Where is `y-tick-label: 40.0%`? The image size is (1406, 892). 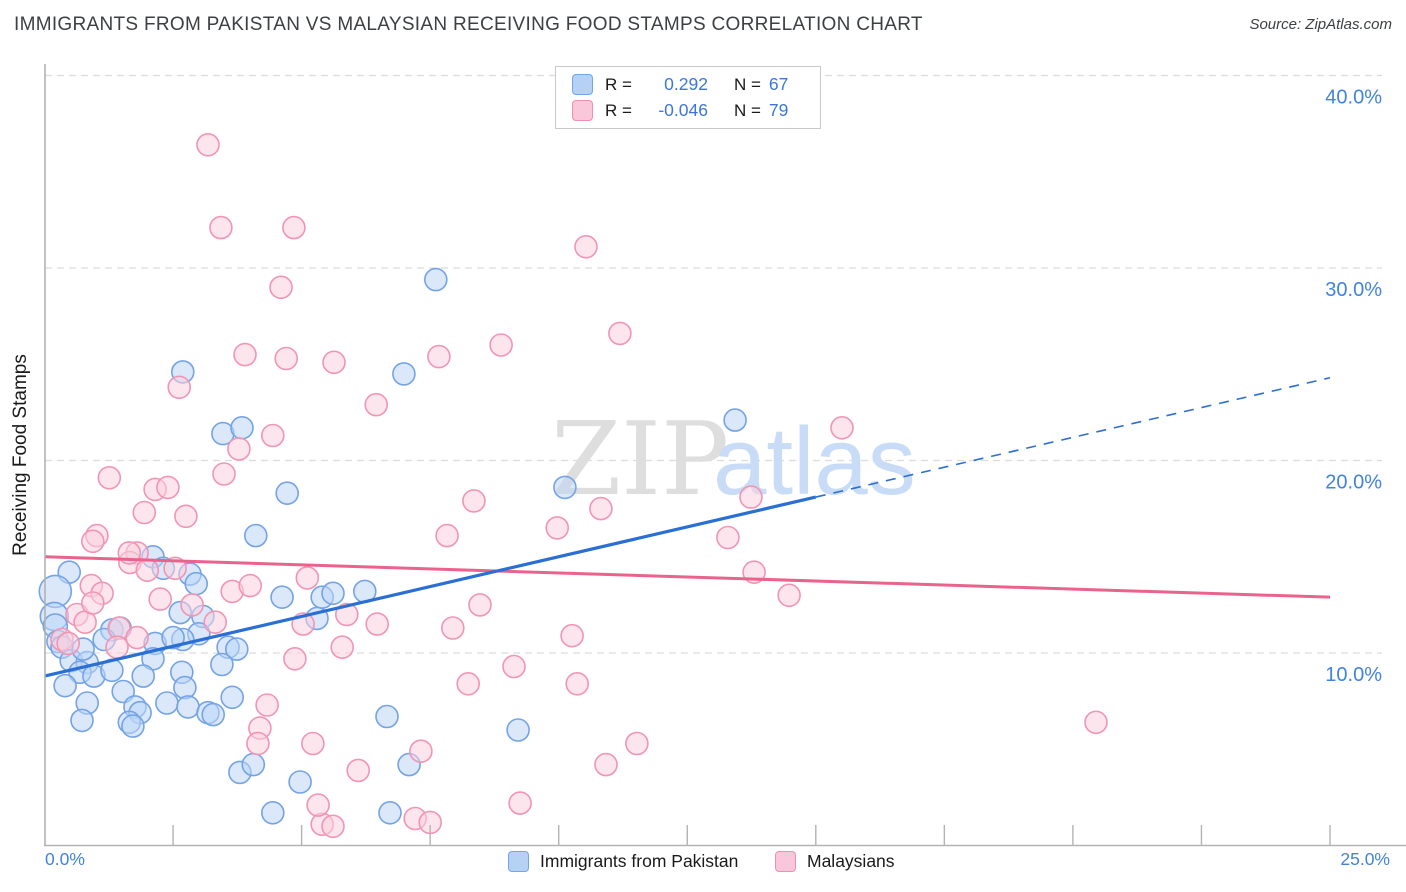 y-tick-label: 40.0% is located at coordinates (1353, 98).